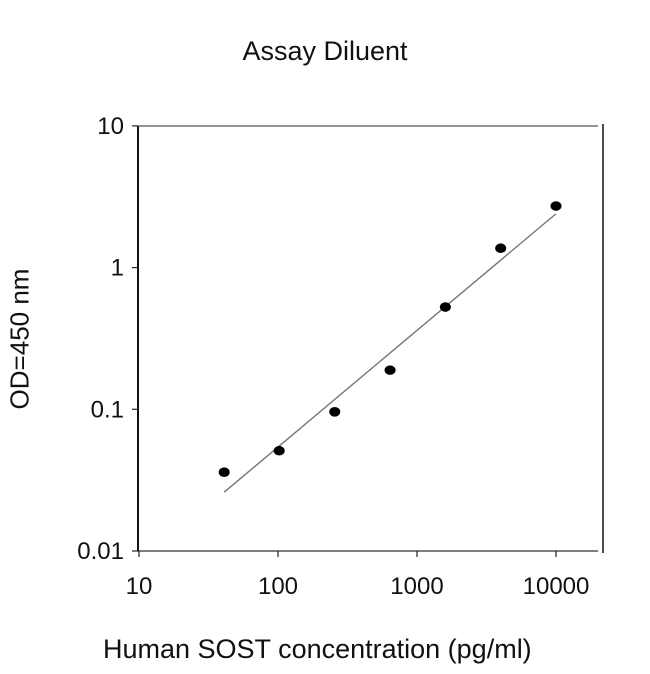 The image size is (650, 674). Describe the element at coordinates (107, 339) in the screenshot. I see `y-axis-ticks: 0.01 0.1 1 10` at that location.